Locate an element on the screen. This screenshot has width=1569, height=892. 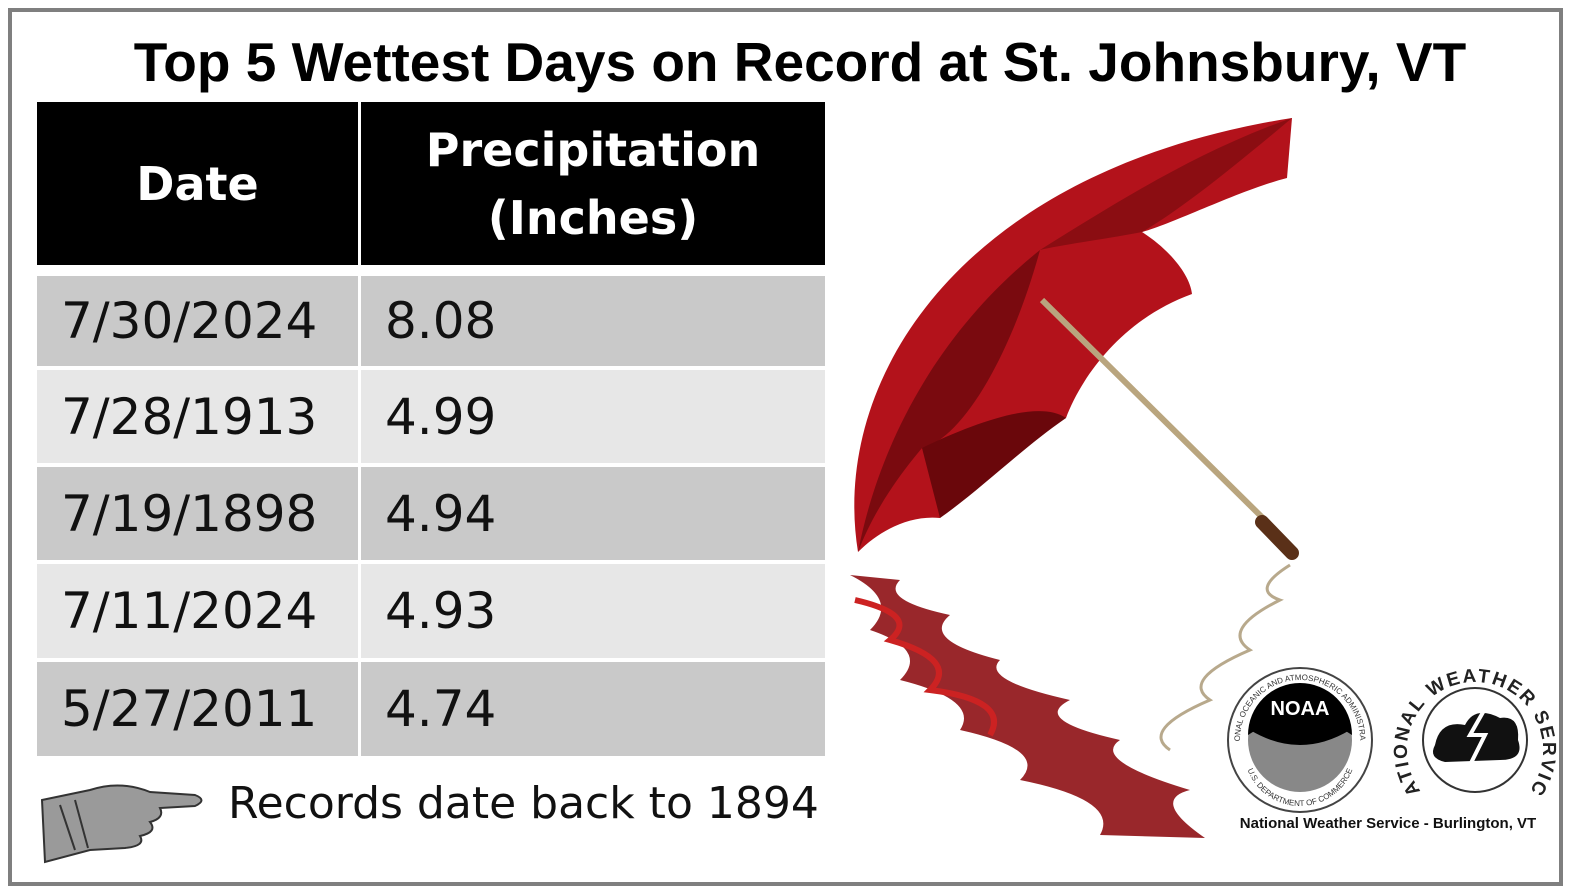
cell: 4.93 is located at coordinates (593, 611).